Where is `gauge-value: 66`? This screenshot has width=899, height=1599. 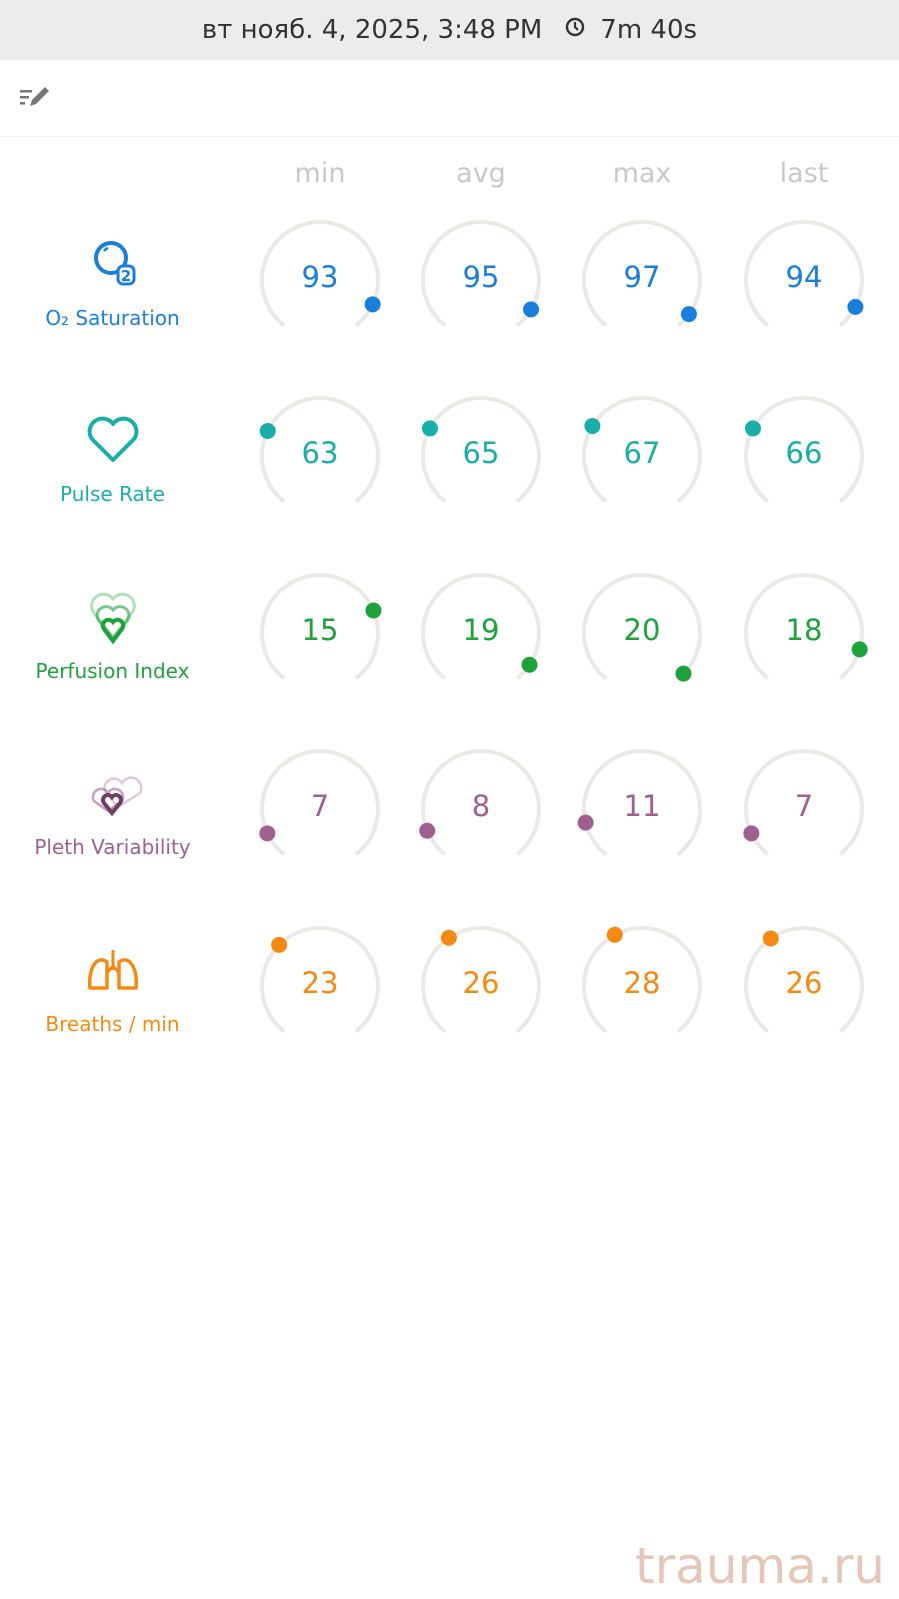
gauge-value: 66 is located at coordinates (804, 453).